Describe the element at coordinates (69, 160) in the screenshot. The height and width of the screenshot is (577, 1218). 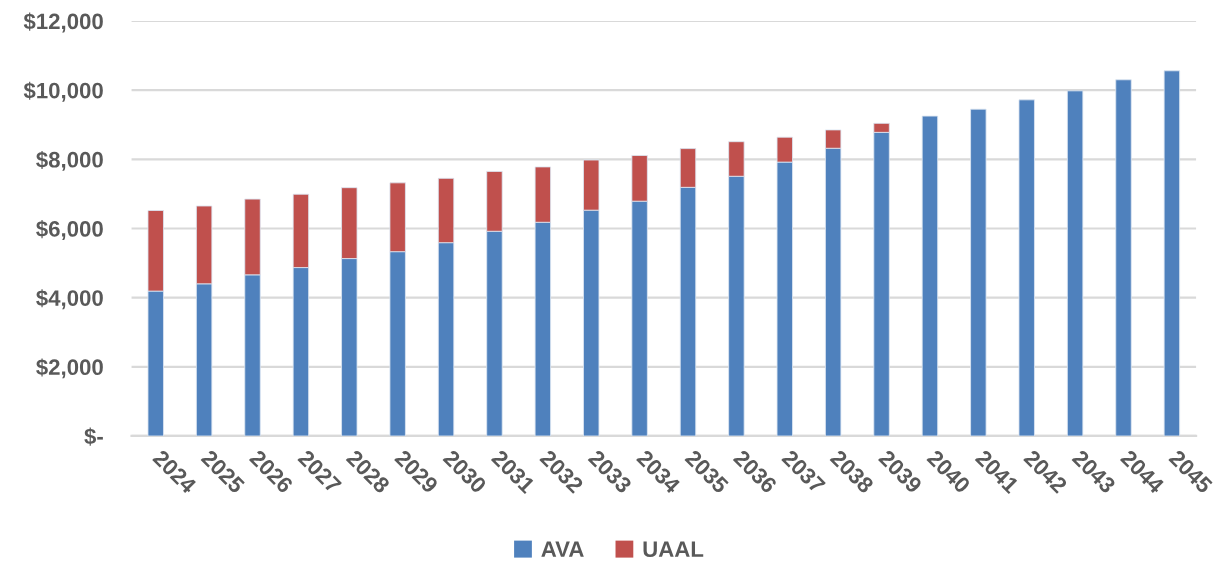
I see `y-tick-label: $8,000` at that location.